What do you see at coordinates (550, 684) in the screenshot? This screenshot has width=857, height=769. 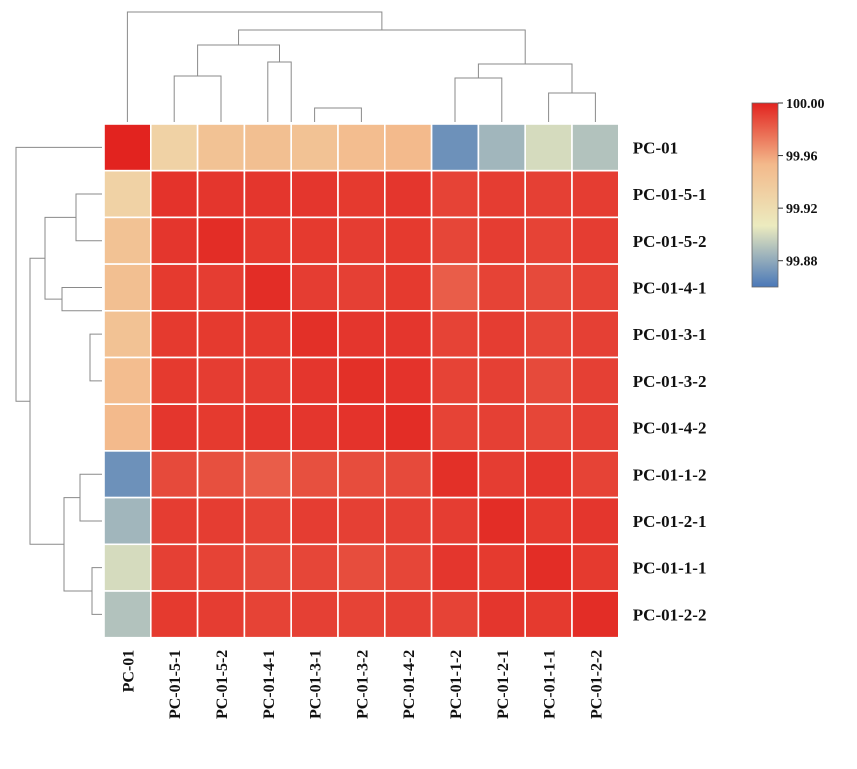 I see `column-label: PC-01-1-1` at bounding box center [550, 684].